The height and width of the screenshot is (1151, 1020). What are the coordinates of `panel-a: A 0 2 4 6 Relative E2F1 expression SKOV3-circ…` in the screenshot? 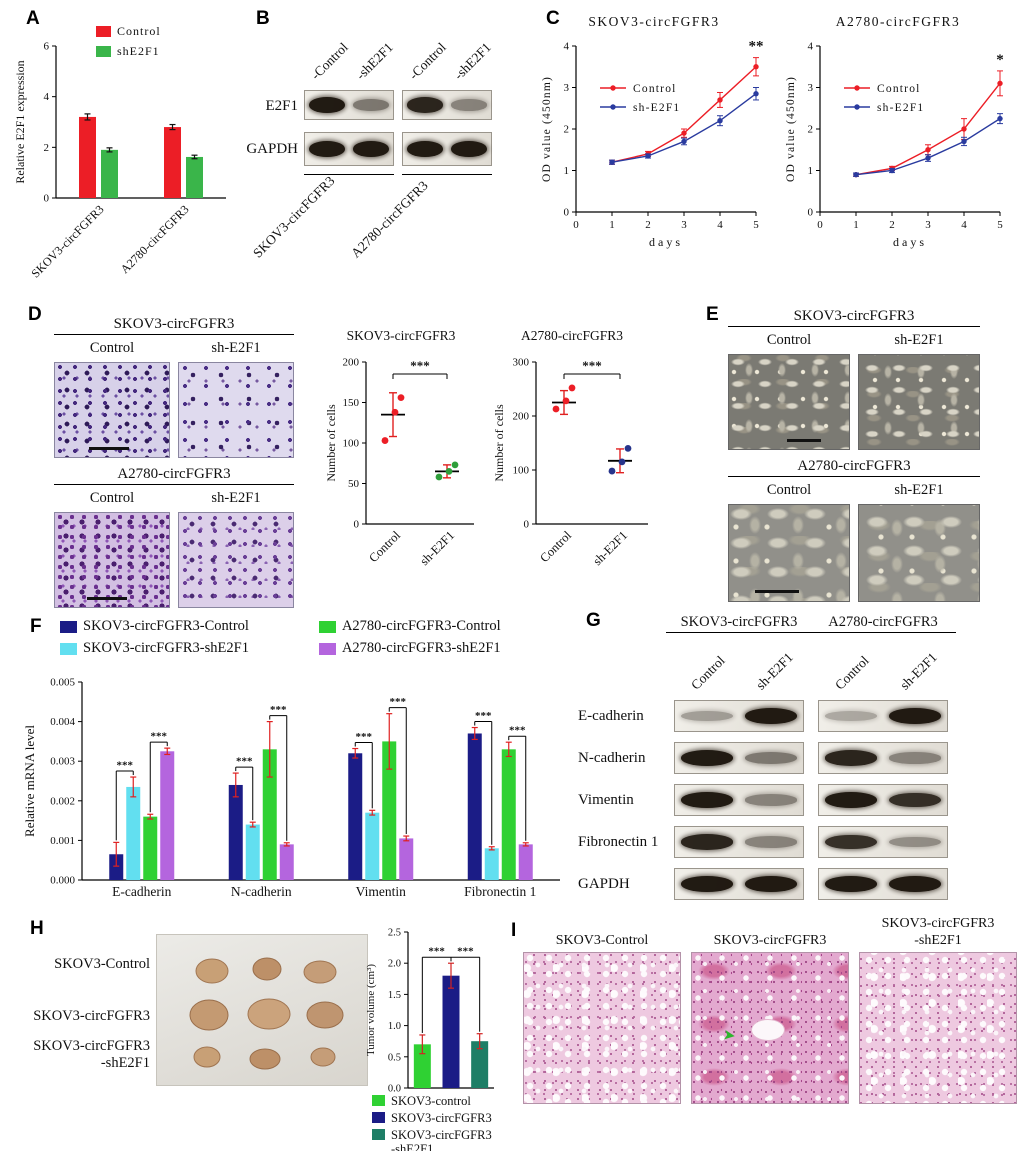 It's located at (124, 150).